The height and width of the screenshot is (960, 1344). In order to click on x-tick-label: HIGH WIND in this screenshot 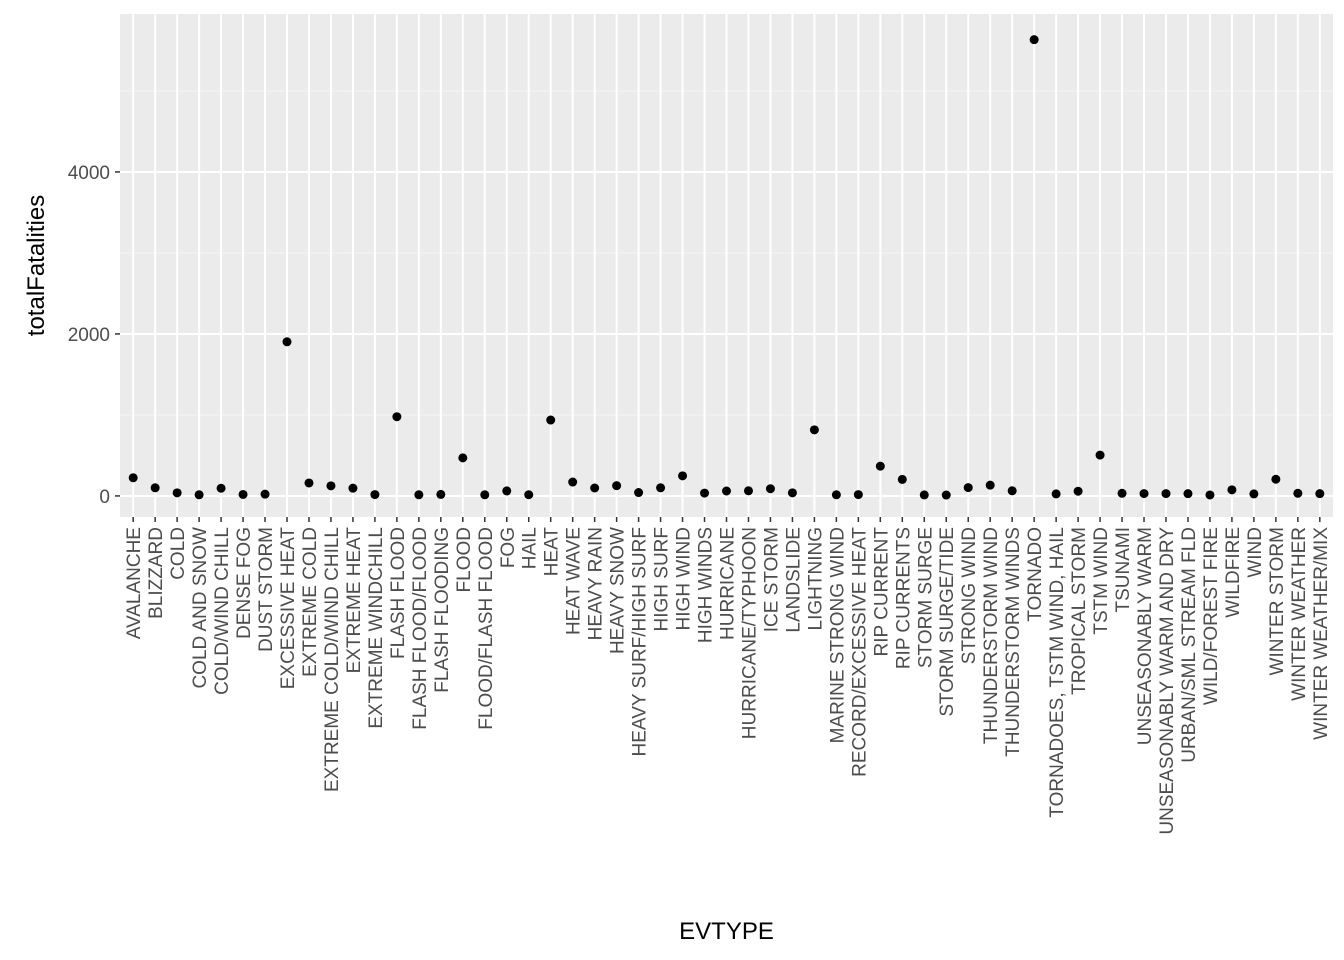, I will do `click(684, 578)`.